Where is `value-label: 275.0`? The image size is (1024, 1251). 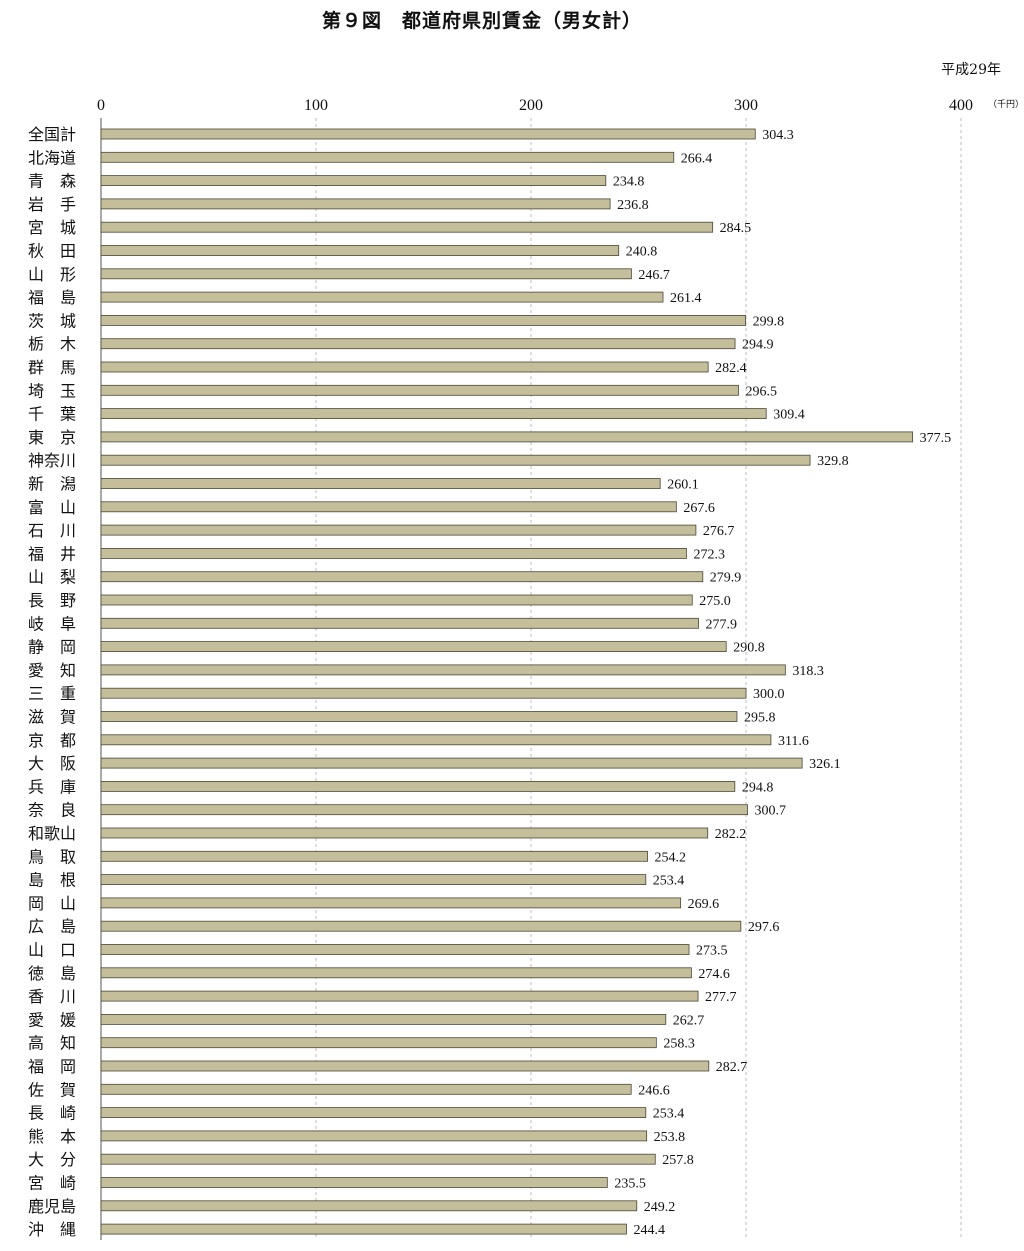
value-label: 275.0 is located at coordinates (715, 601).